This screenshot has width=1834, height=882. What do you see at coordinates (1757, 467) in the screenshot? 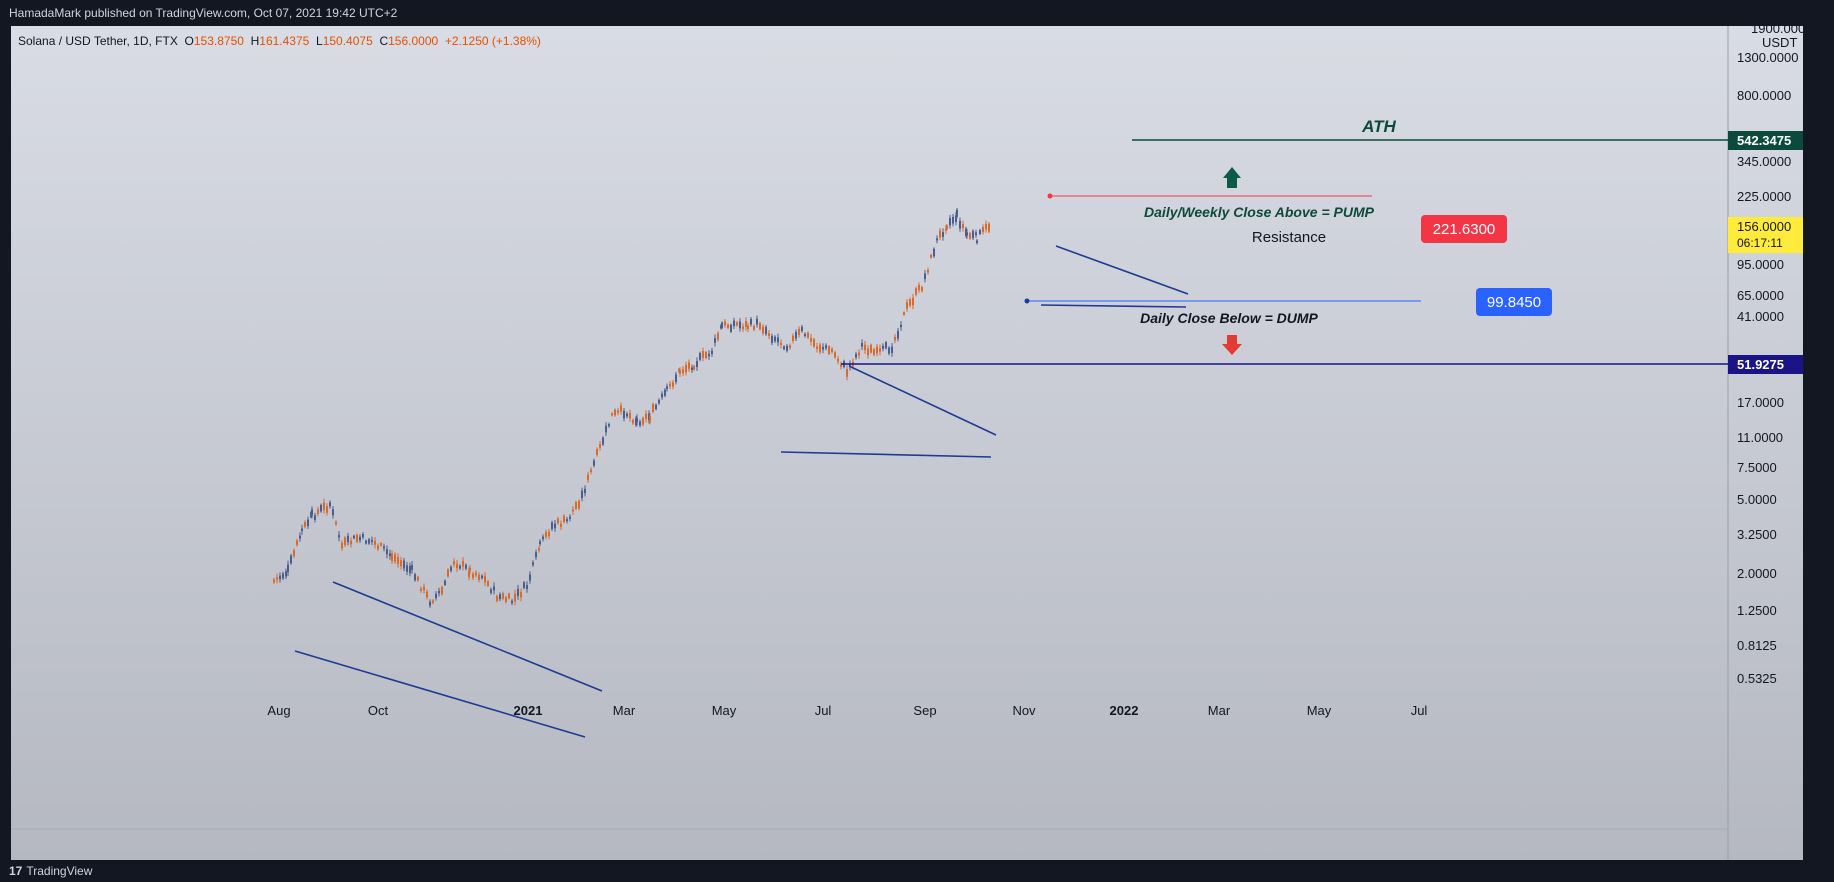
I see `price-tick: 7.5000` at bounding box center [1757, 467].